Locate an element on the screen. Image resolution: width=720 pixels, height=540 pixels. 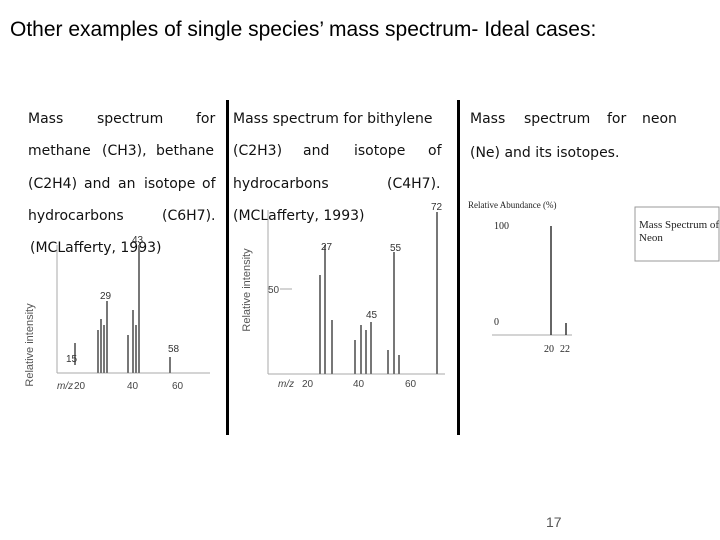
column-divider-left is located at coordinates (227, 267).